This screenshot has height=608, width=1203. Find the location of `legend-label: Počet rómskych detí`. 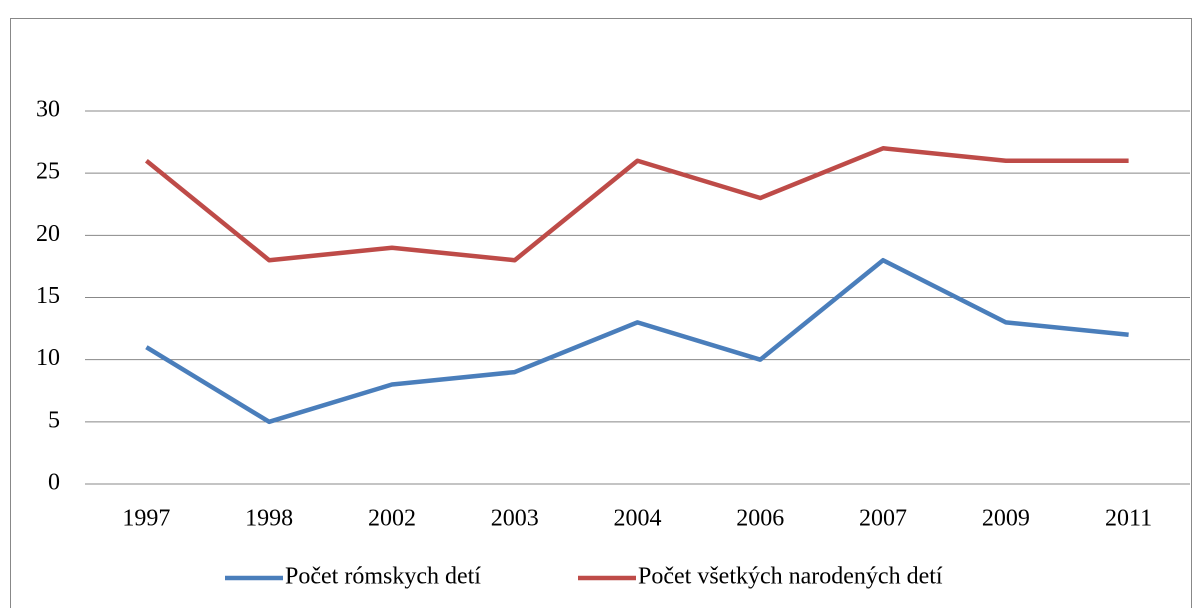

legend-label: Počet rómskych detí is located at coordinates (383, 577).